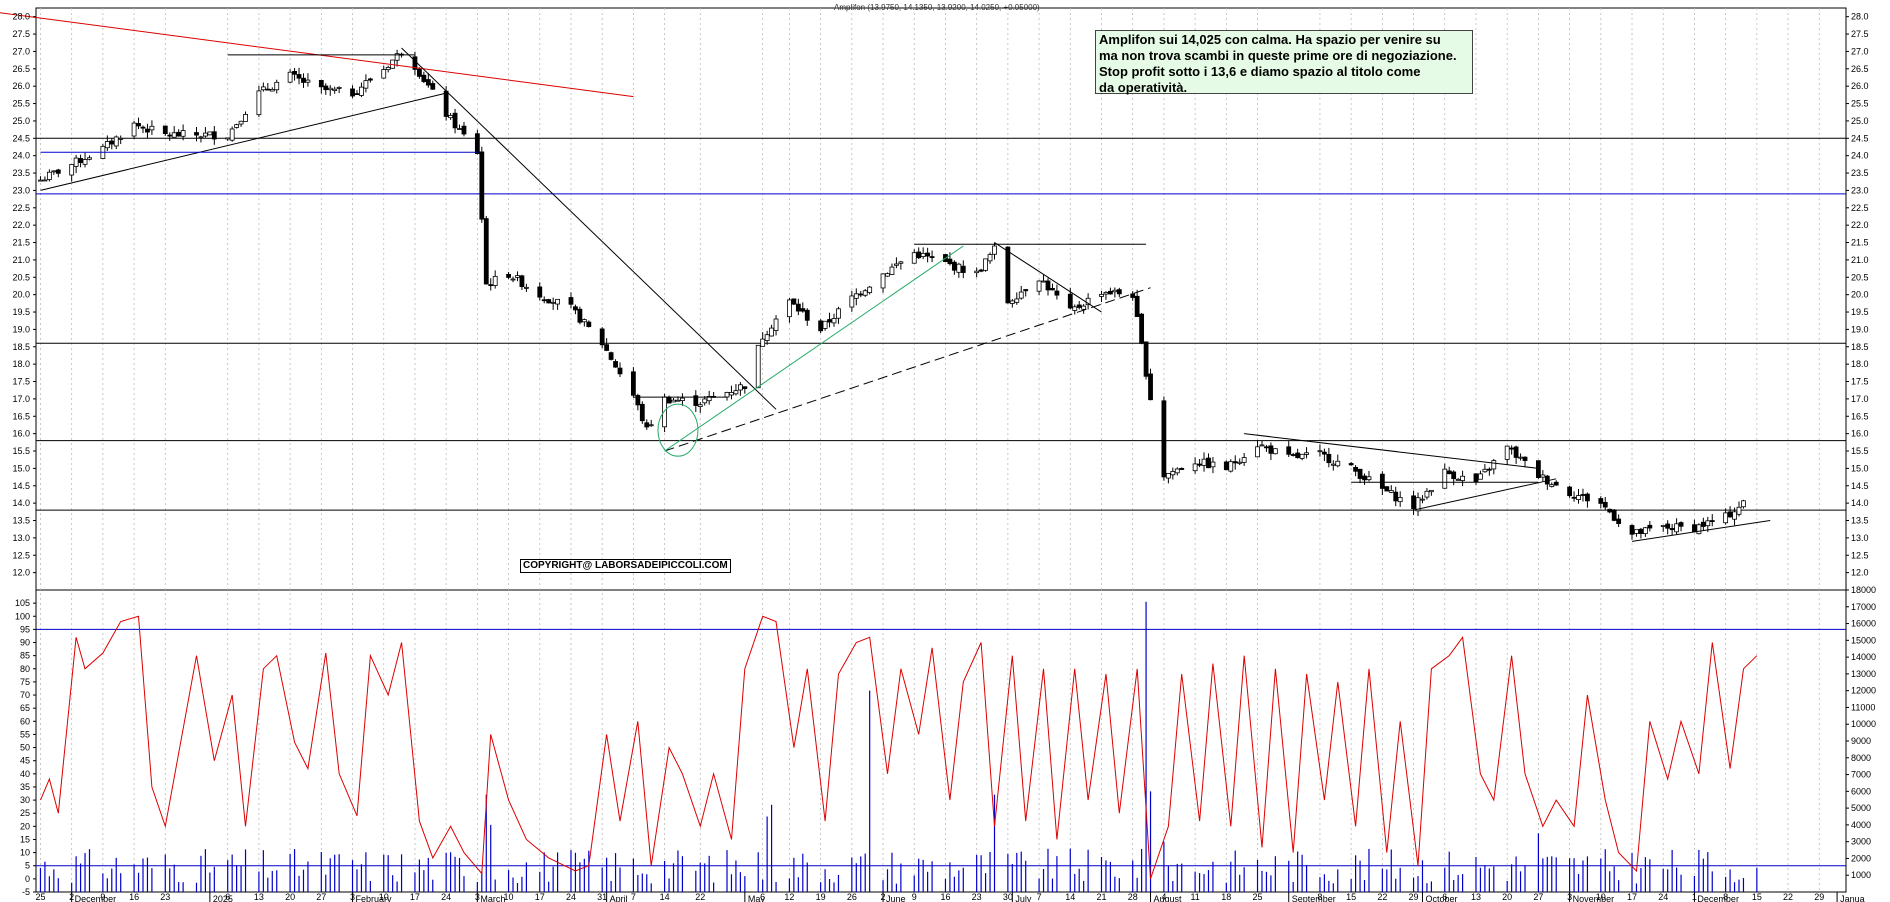  Describe the element at coordinates (21, 225) in the screenshot. I see `price-tick-label-left: 22.0` at that location.